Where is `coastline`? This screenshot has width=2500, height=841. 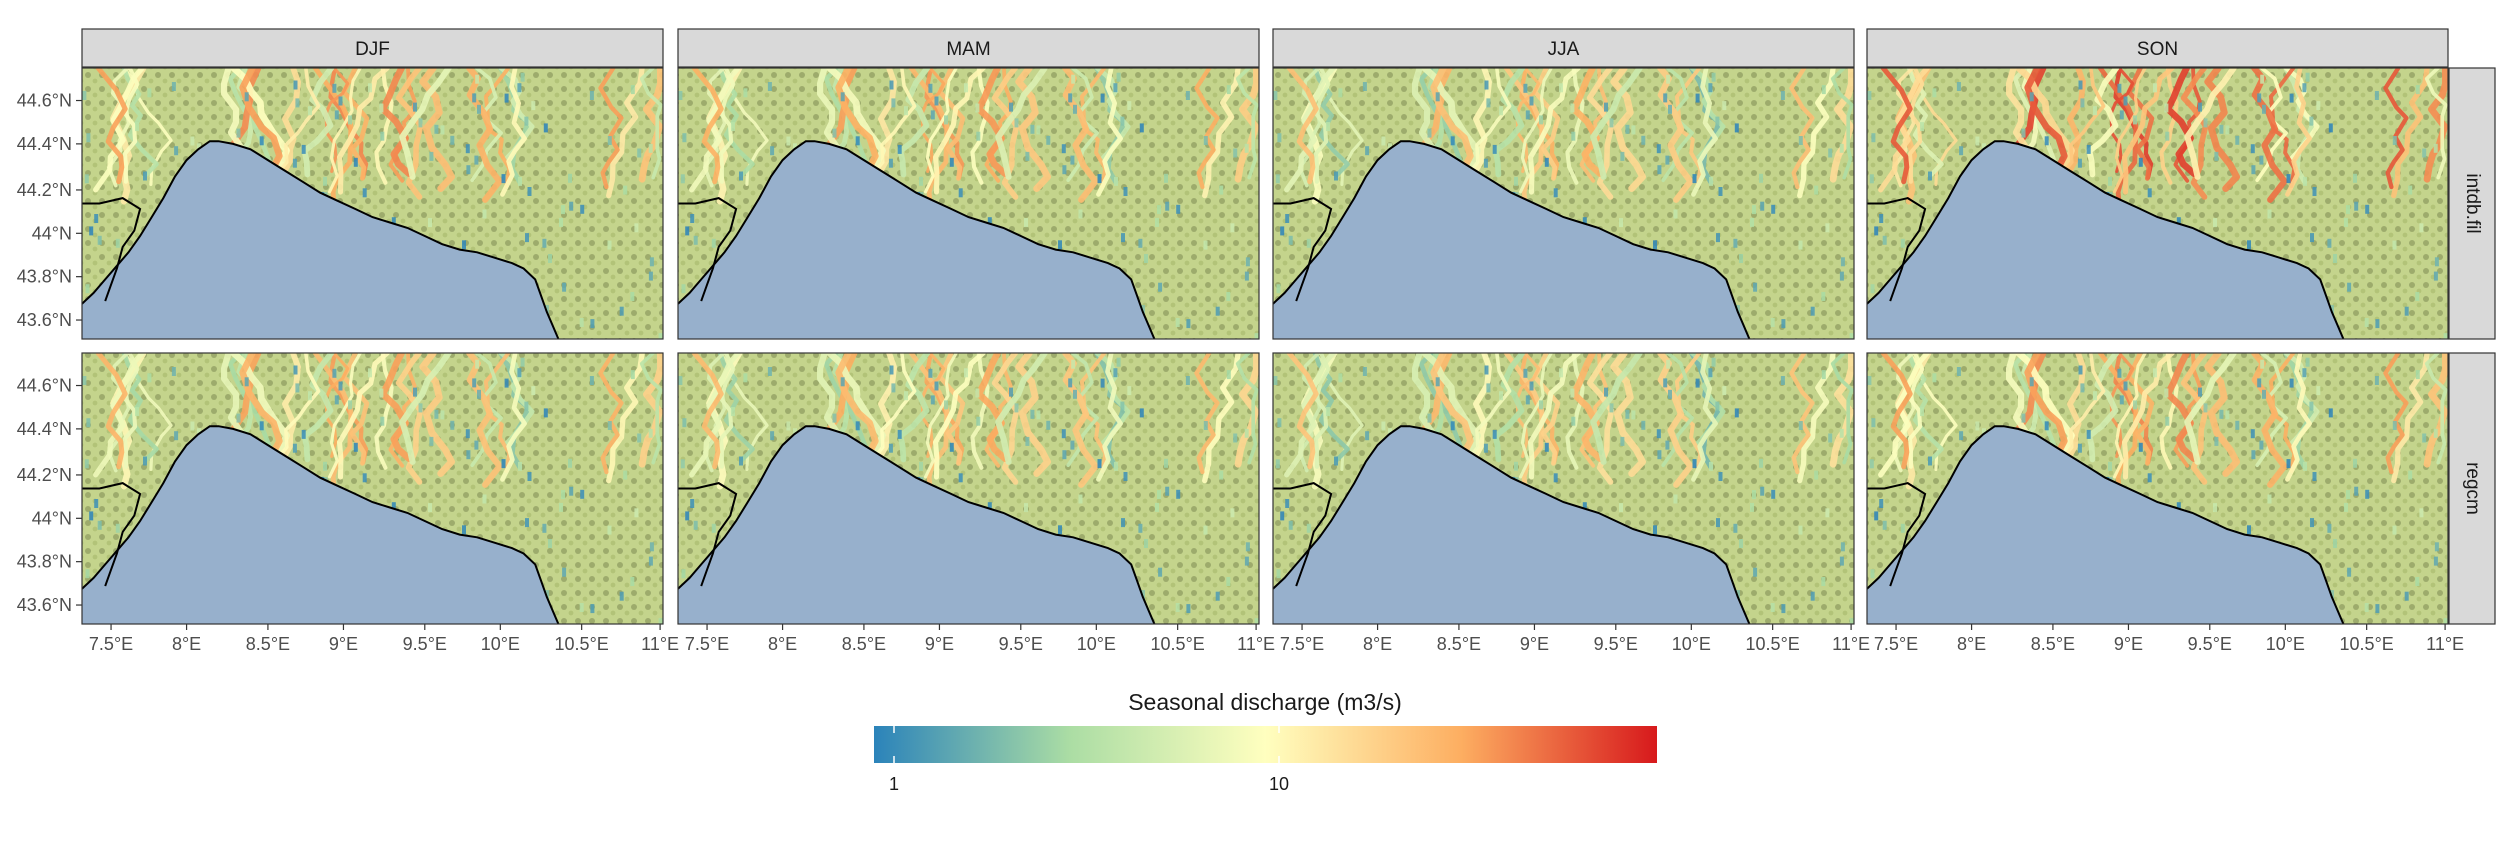
coastline is located at coordinates (917, 239).